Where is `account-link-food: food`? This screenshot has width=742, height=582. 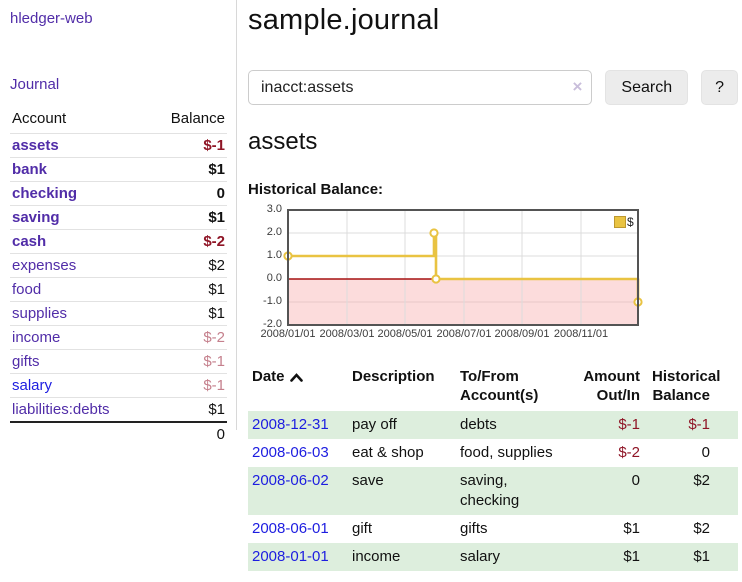 account-link-food: food is located at coordinates (27, 289).